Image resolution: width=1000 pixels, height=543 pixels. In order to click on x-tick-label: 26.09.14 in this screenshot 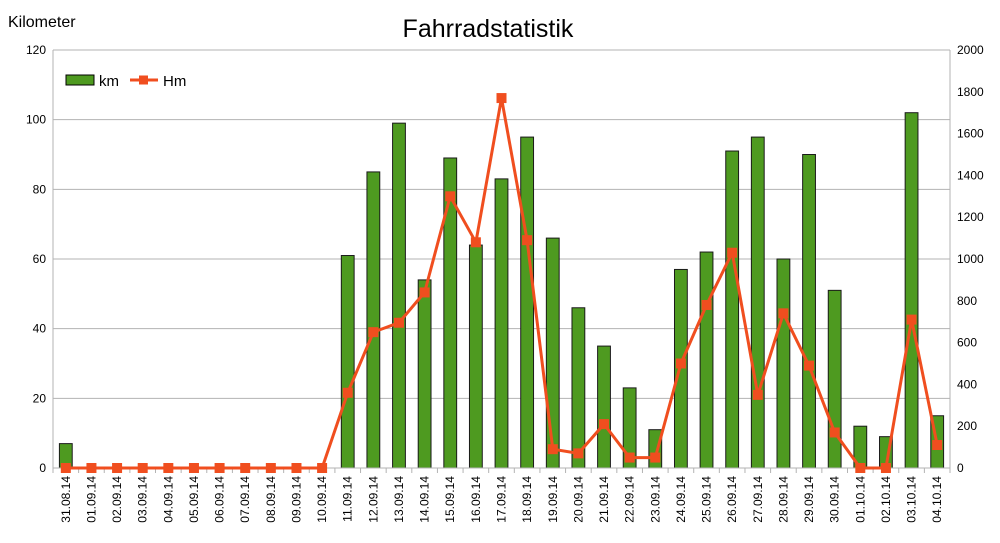, I will do `click(732, 499)`.